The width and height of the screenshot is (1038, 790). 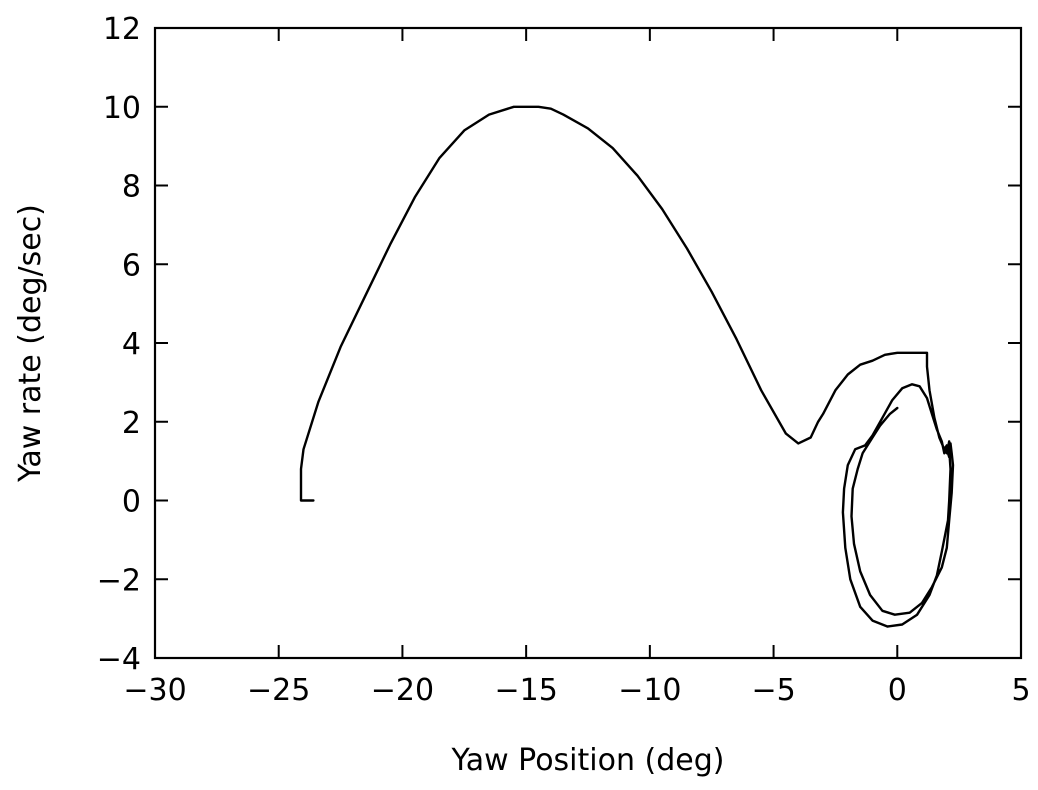 I want to click on y-tick-label: −4, so click(x=119, y=659).